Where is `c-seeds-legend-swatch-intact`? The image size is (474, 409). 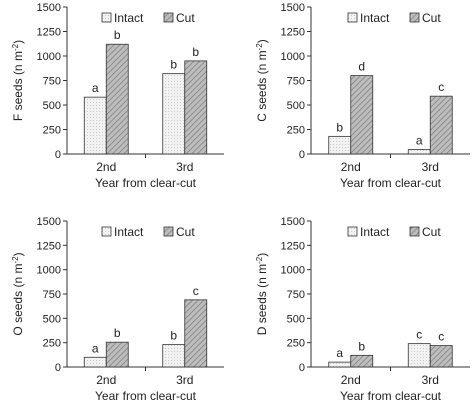
c-seeds-legend-swatch-intact is located at coordinates (352, 17).